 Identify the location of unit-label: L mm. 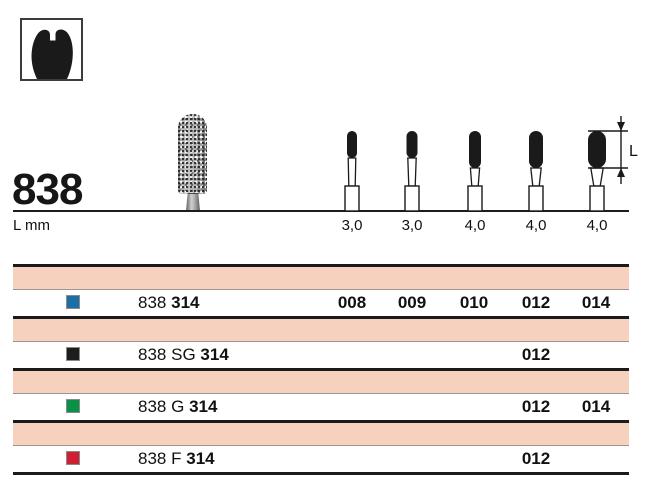
(31, 225).